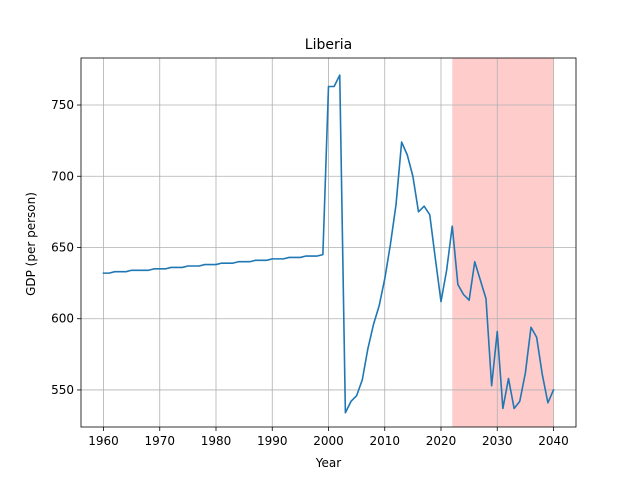 The width and height of the screenshot is (640, 480). I want to click on y-axis-label: GDP (per person), so click(31, 244).